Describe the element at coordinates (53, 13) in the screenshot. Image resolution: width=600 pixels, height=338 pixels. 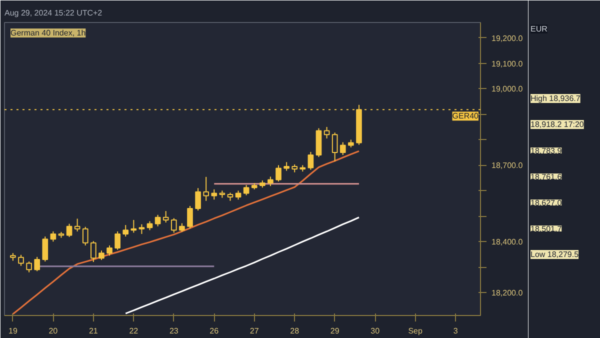
I see `chart-subtitle: Aug 29, 2024 15:22 UTC+2` at that location.